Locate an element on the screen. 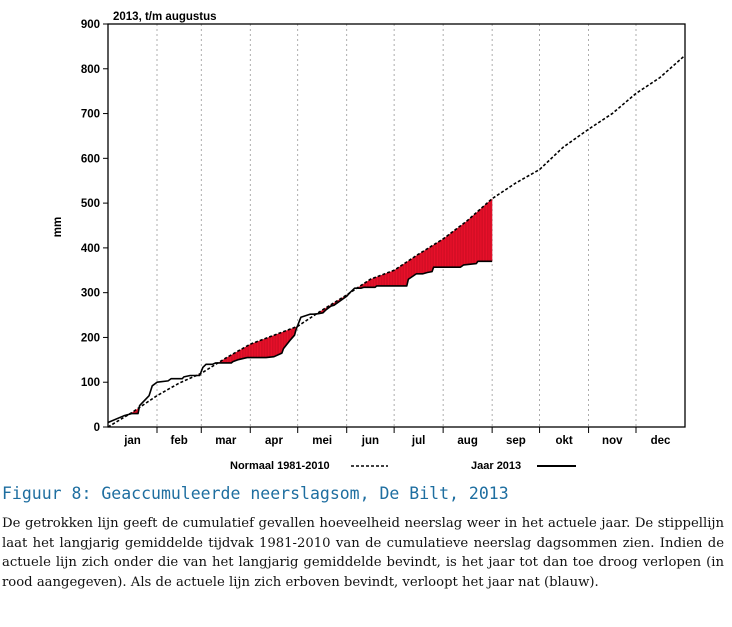  y-tick-label: 600 is located at coordinates (90, 159).